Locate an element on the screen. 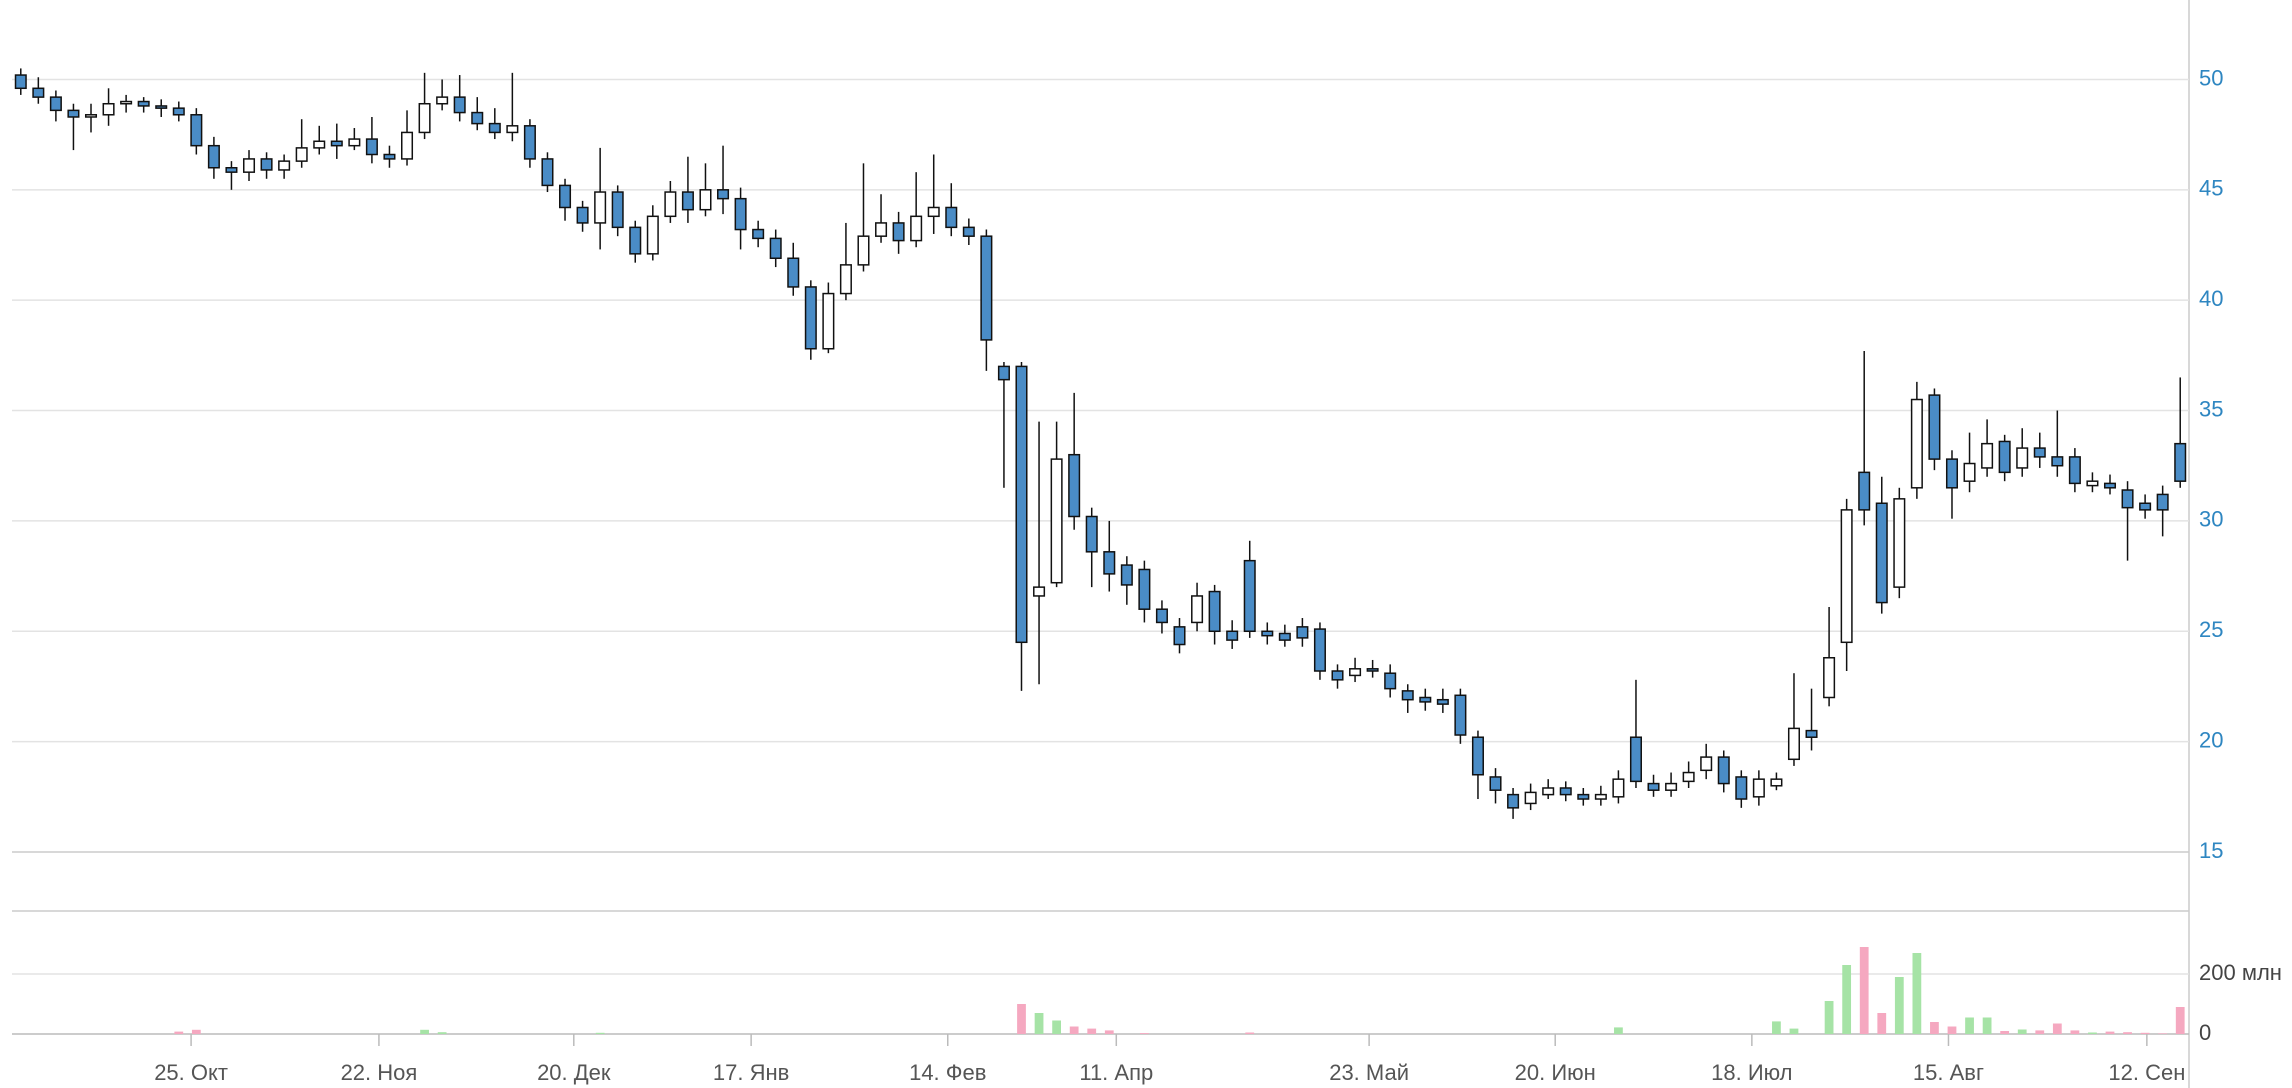  y-tick-label: 35 is located at coordinates (2211, 408).